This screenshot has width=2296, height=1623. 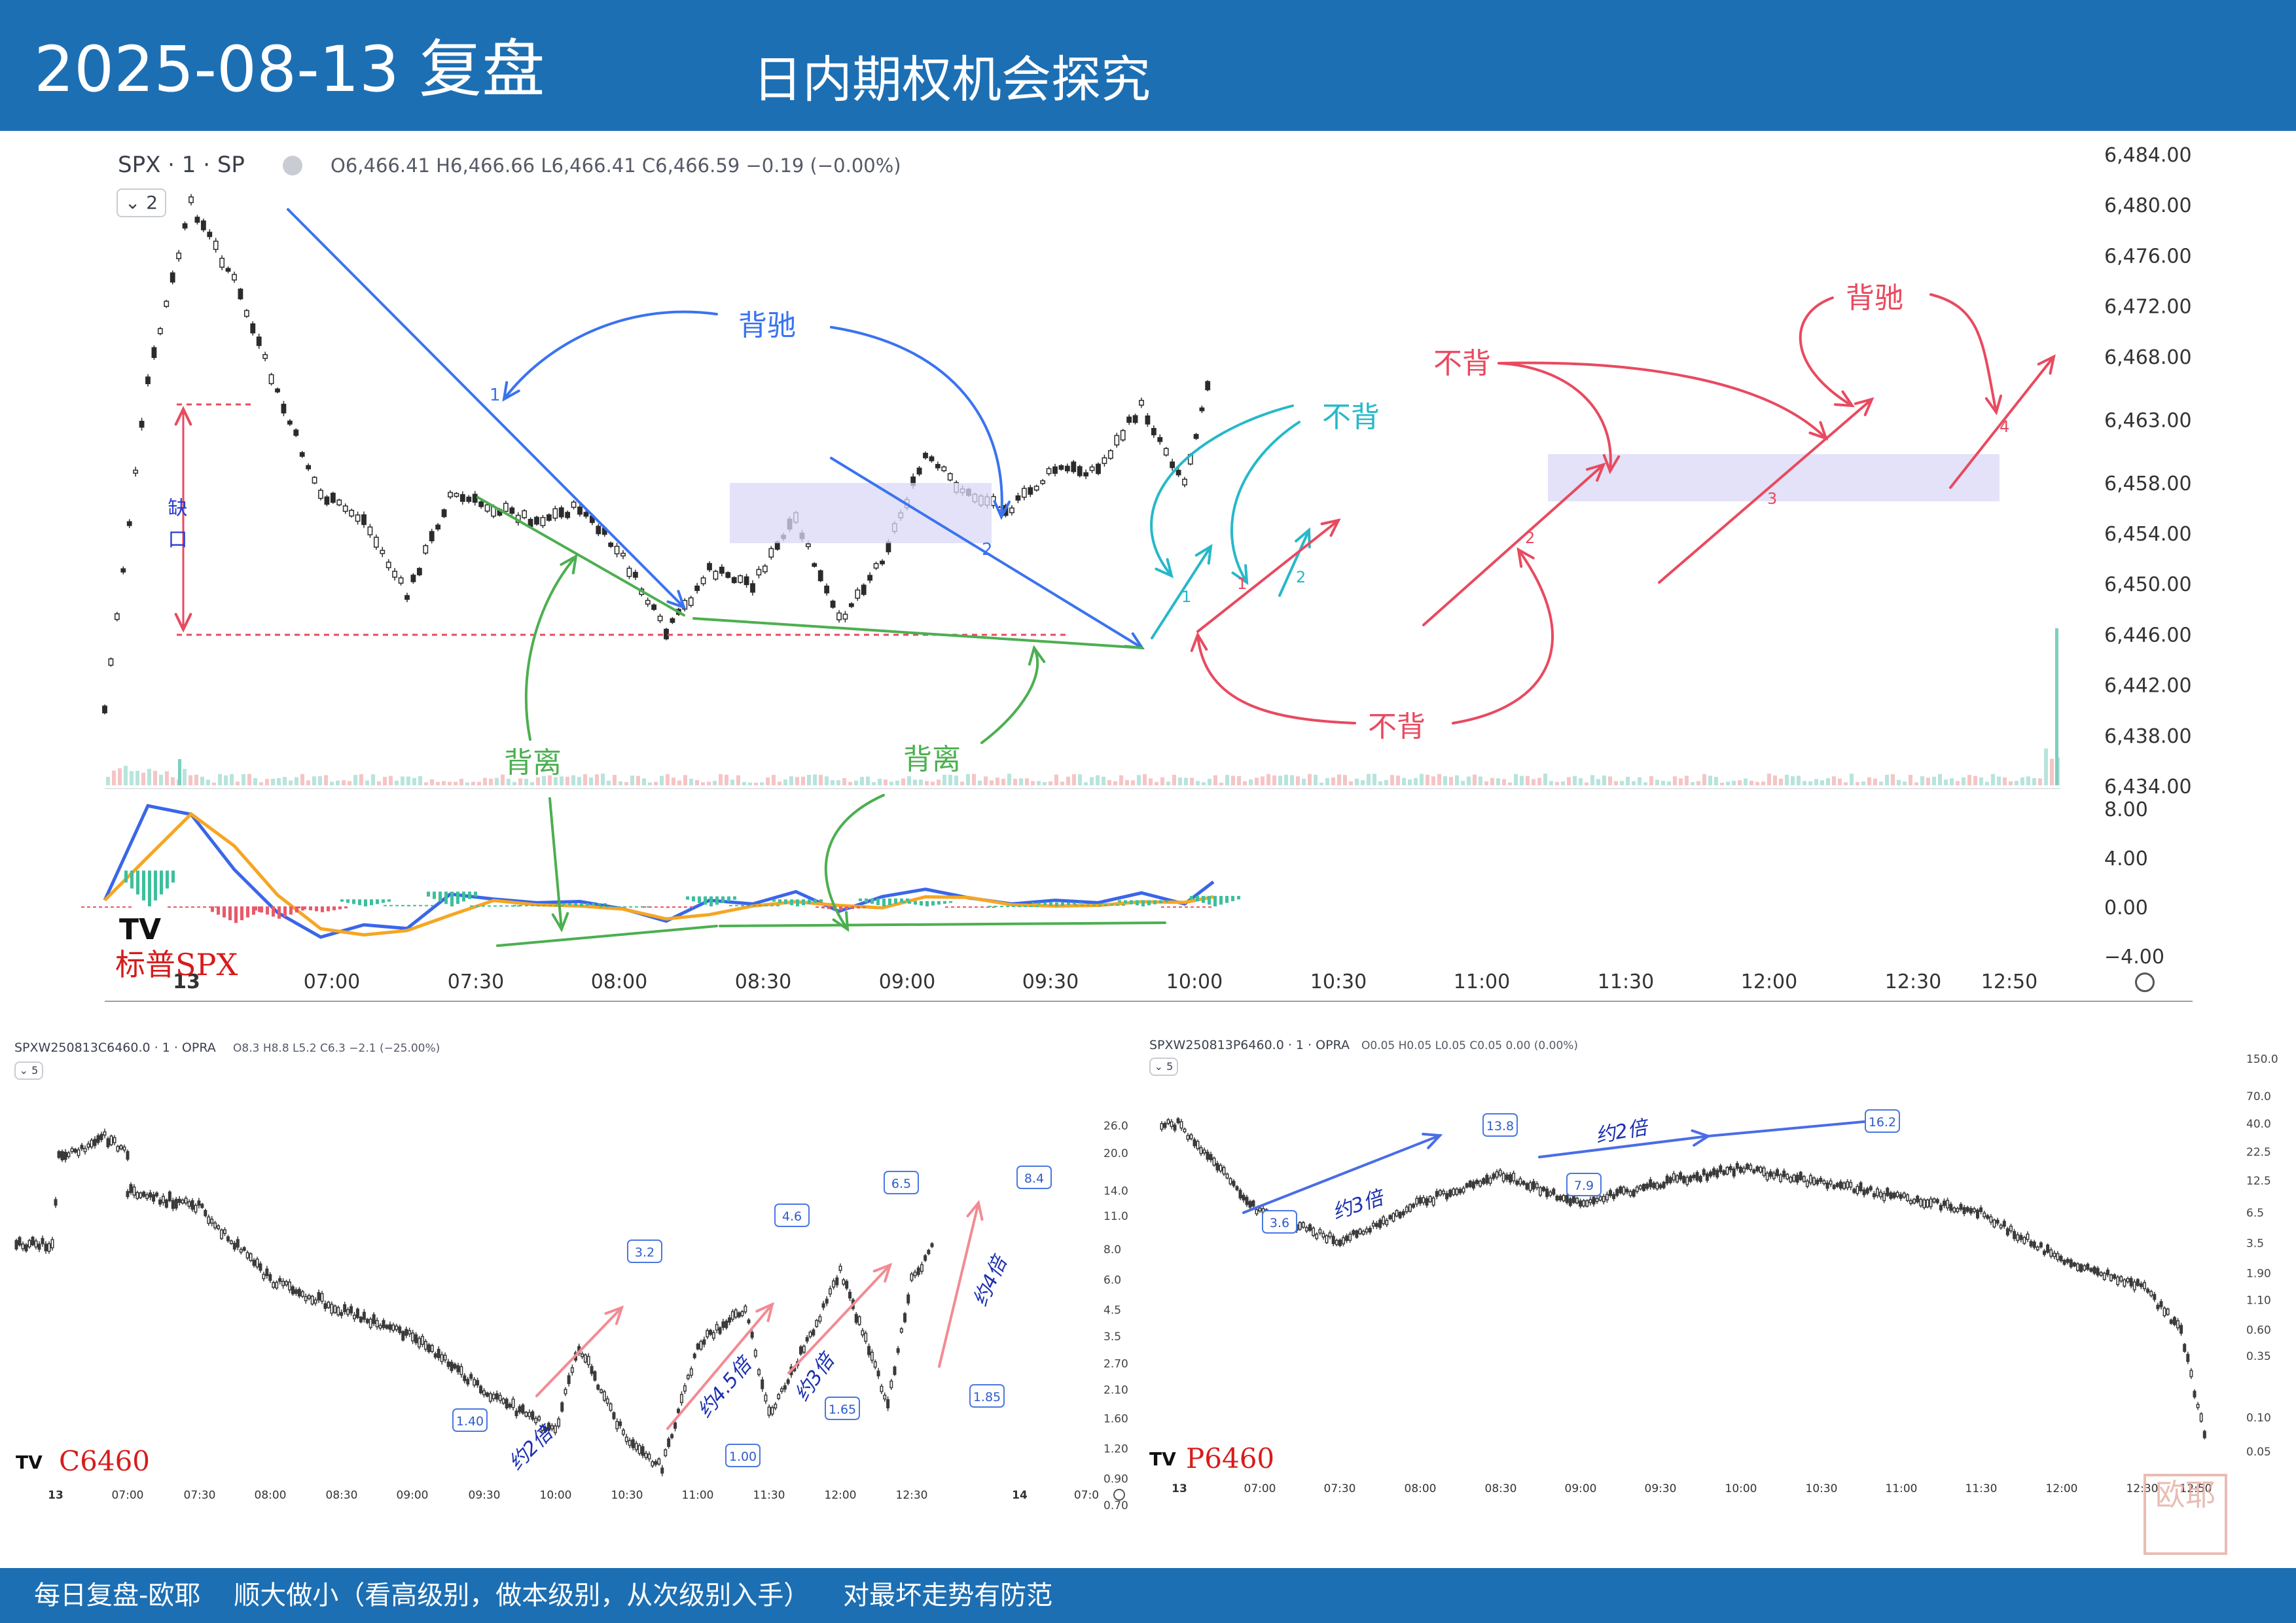 What do you see at coordinates (115, 1048) in the screenshot?
I see `call-symbol: SPXW250813C6460.0 · 1 · OPRA` at bounding box center [115, 1048].